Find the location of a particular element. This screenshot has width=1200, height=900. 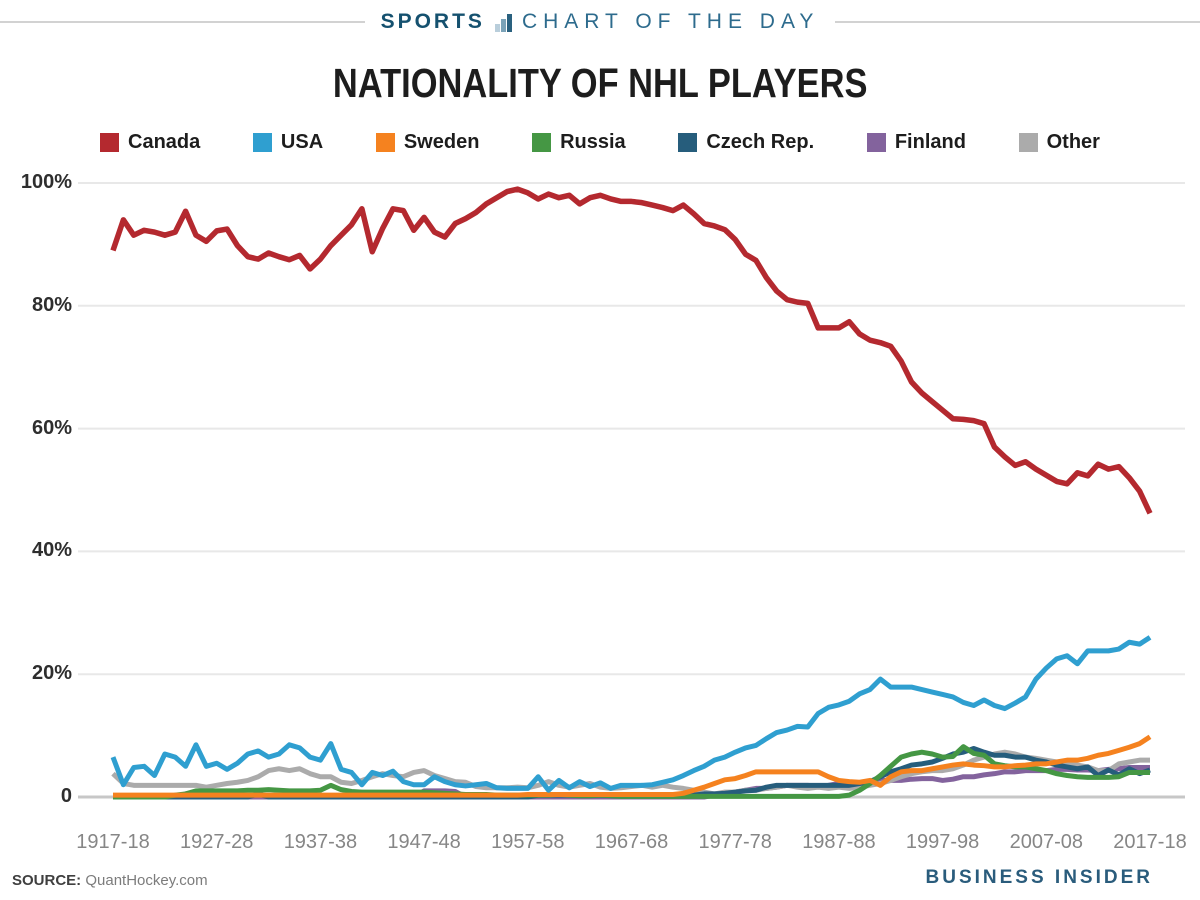

title-wrap: NATIONALITY OF NHL PLAYERS is located at coordinates (600, 83).